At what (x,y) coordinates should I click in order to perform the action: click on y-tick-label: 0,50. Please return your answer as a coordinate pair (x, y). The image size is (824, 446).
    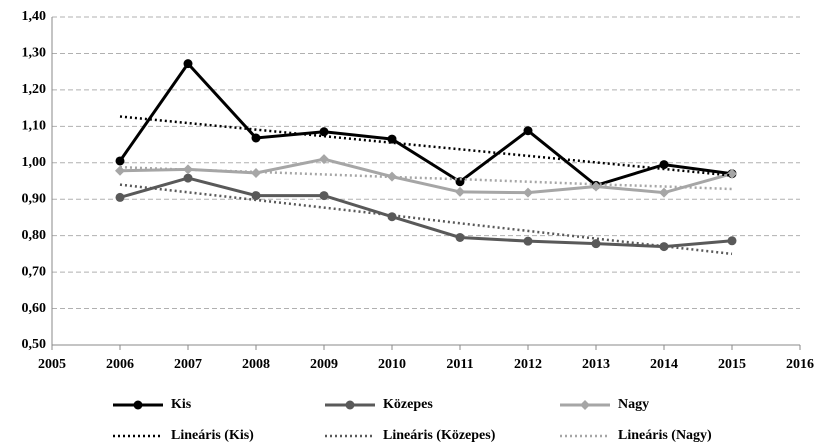
    Looking at the image, I should click on (34, 344).